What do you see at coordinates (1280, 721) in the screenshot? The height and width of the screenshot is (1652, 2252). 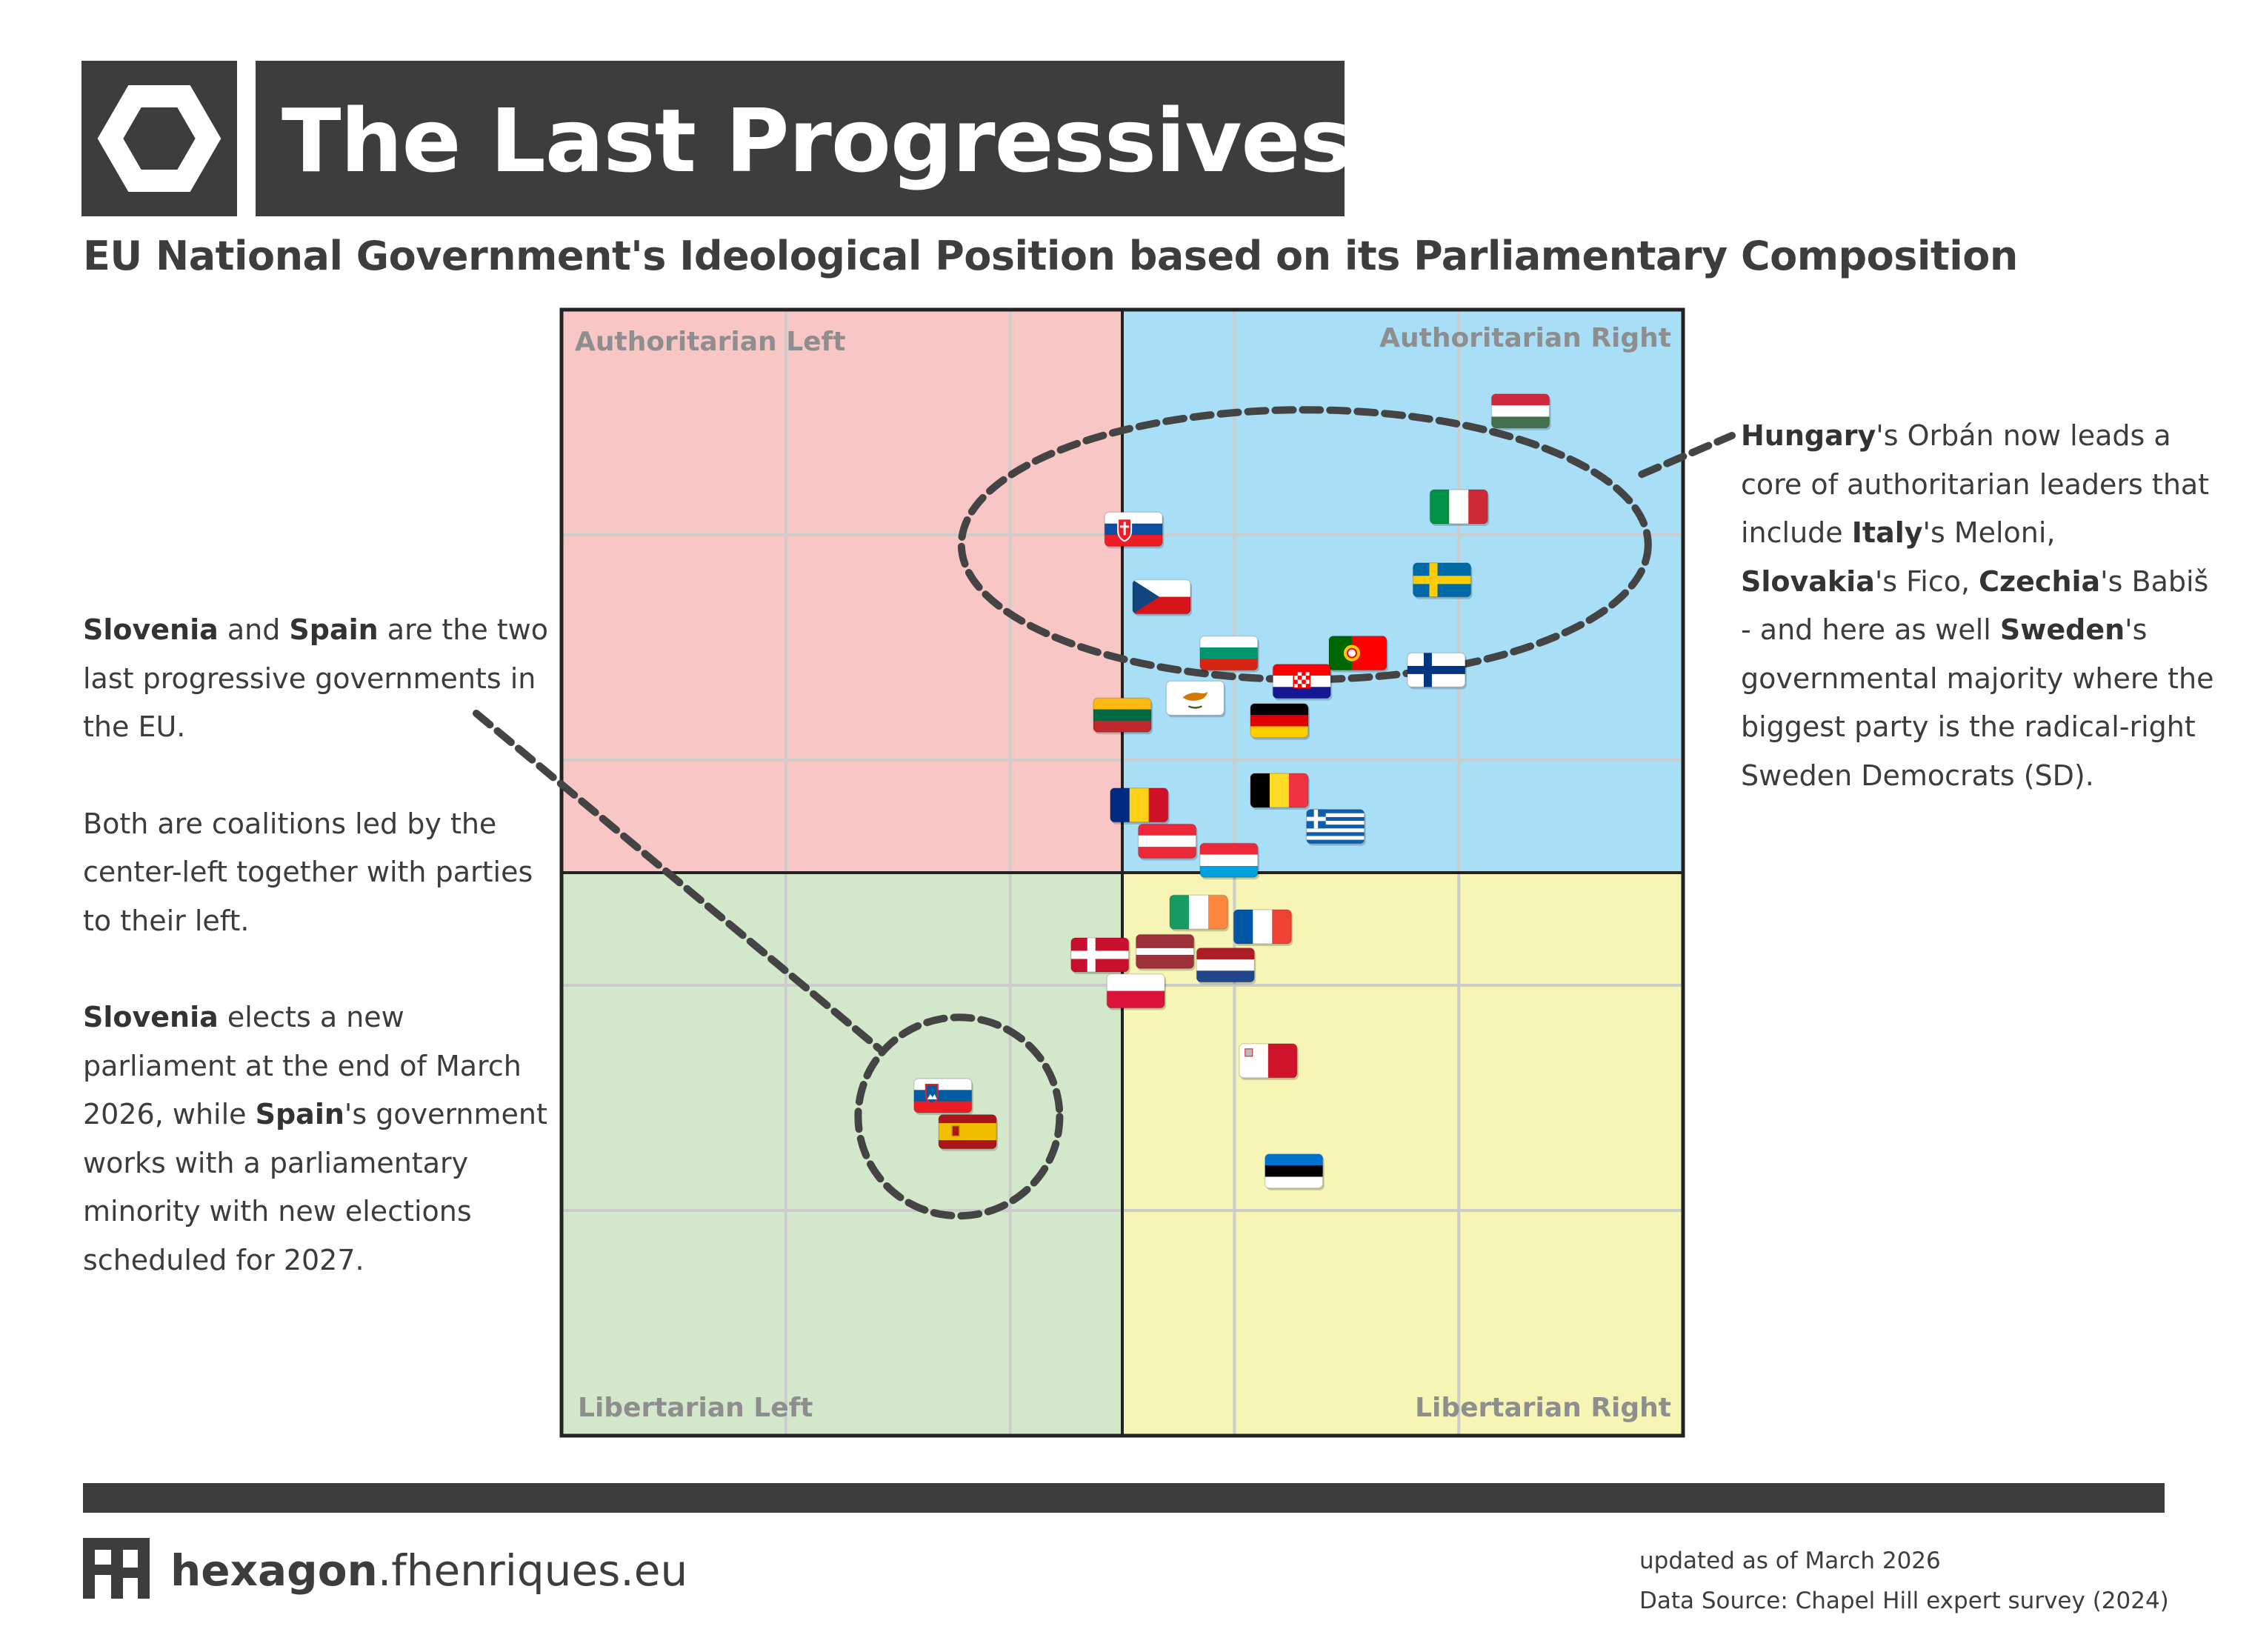 I see `flag-germany-icon` at bounding box center [1280, 721].